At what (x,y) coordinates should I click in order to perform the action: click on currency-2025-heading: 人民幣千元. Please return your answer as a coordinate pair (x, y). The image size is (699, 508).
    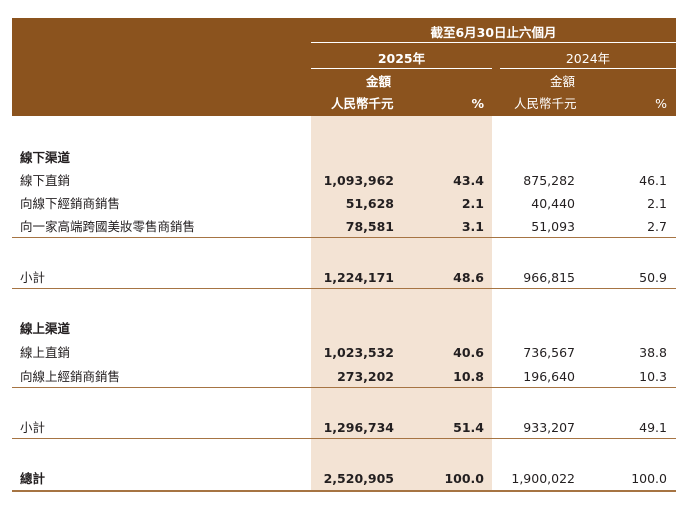
    Looking at the image, I should click on (362, 103).